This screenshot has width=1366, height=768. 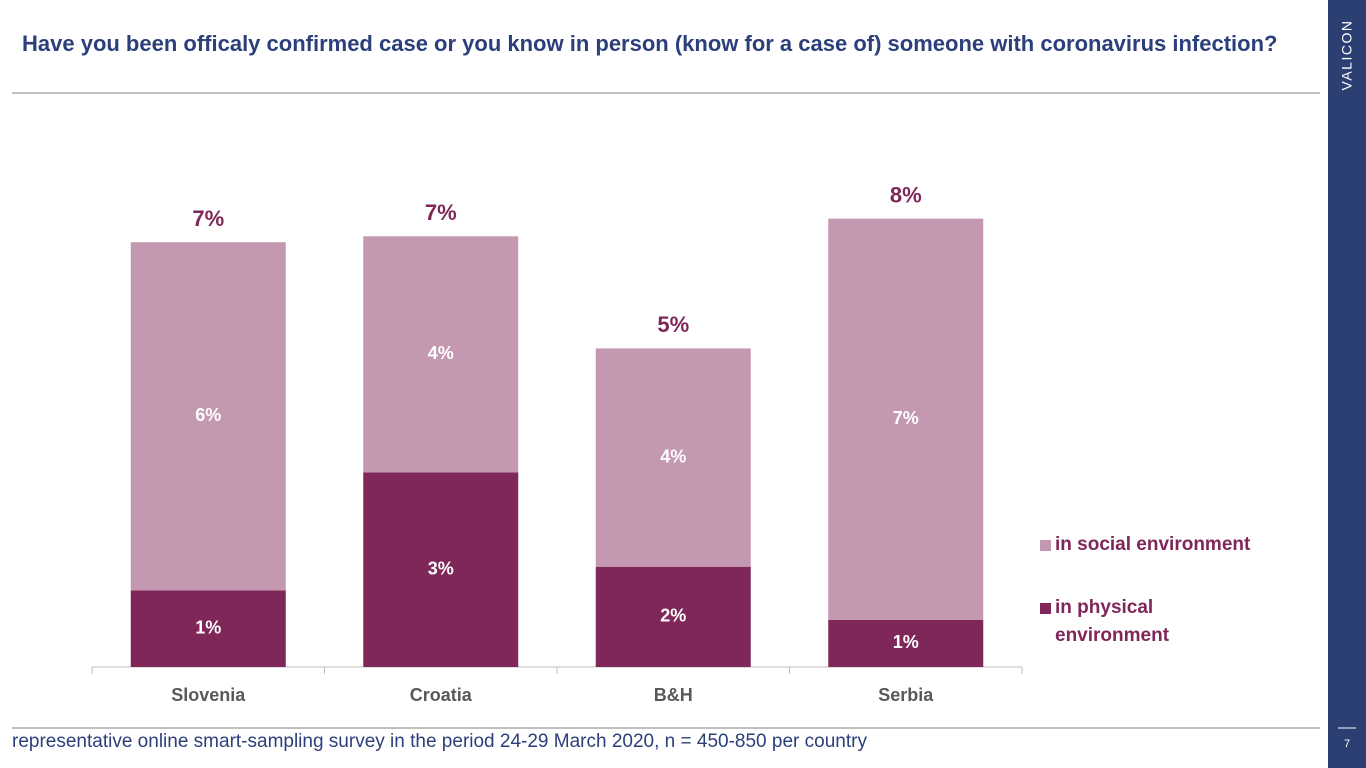 I want to click on page-number: 7, so click(x=1347, y=744).